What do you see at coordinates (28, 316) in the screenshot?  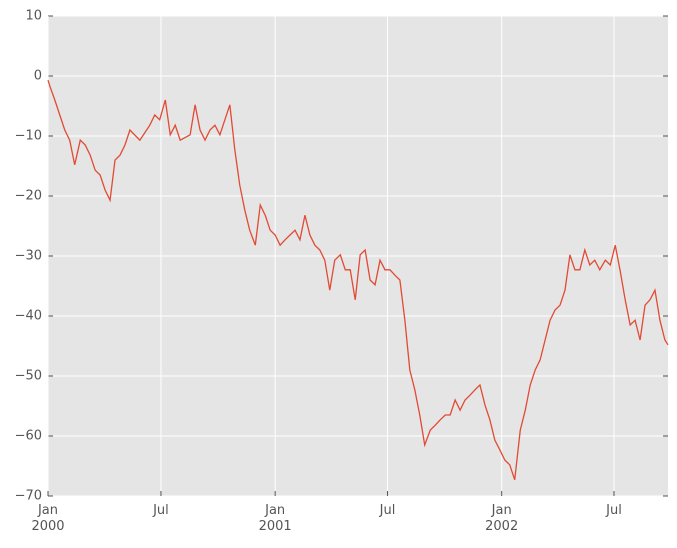 I see `y-tick-label: −40` at bounding box center [28, 316].